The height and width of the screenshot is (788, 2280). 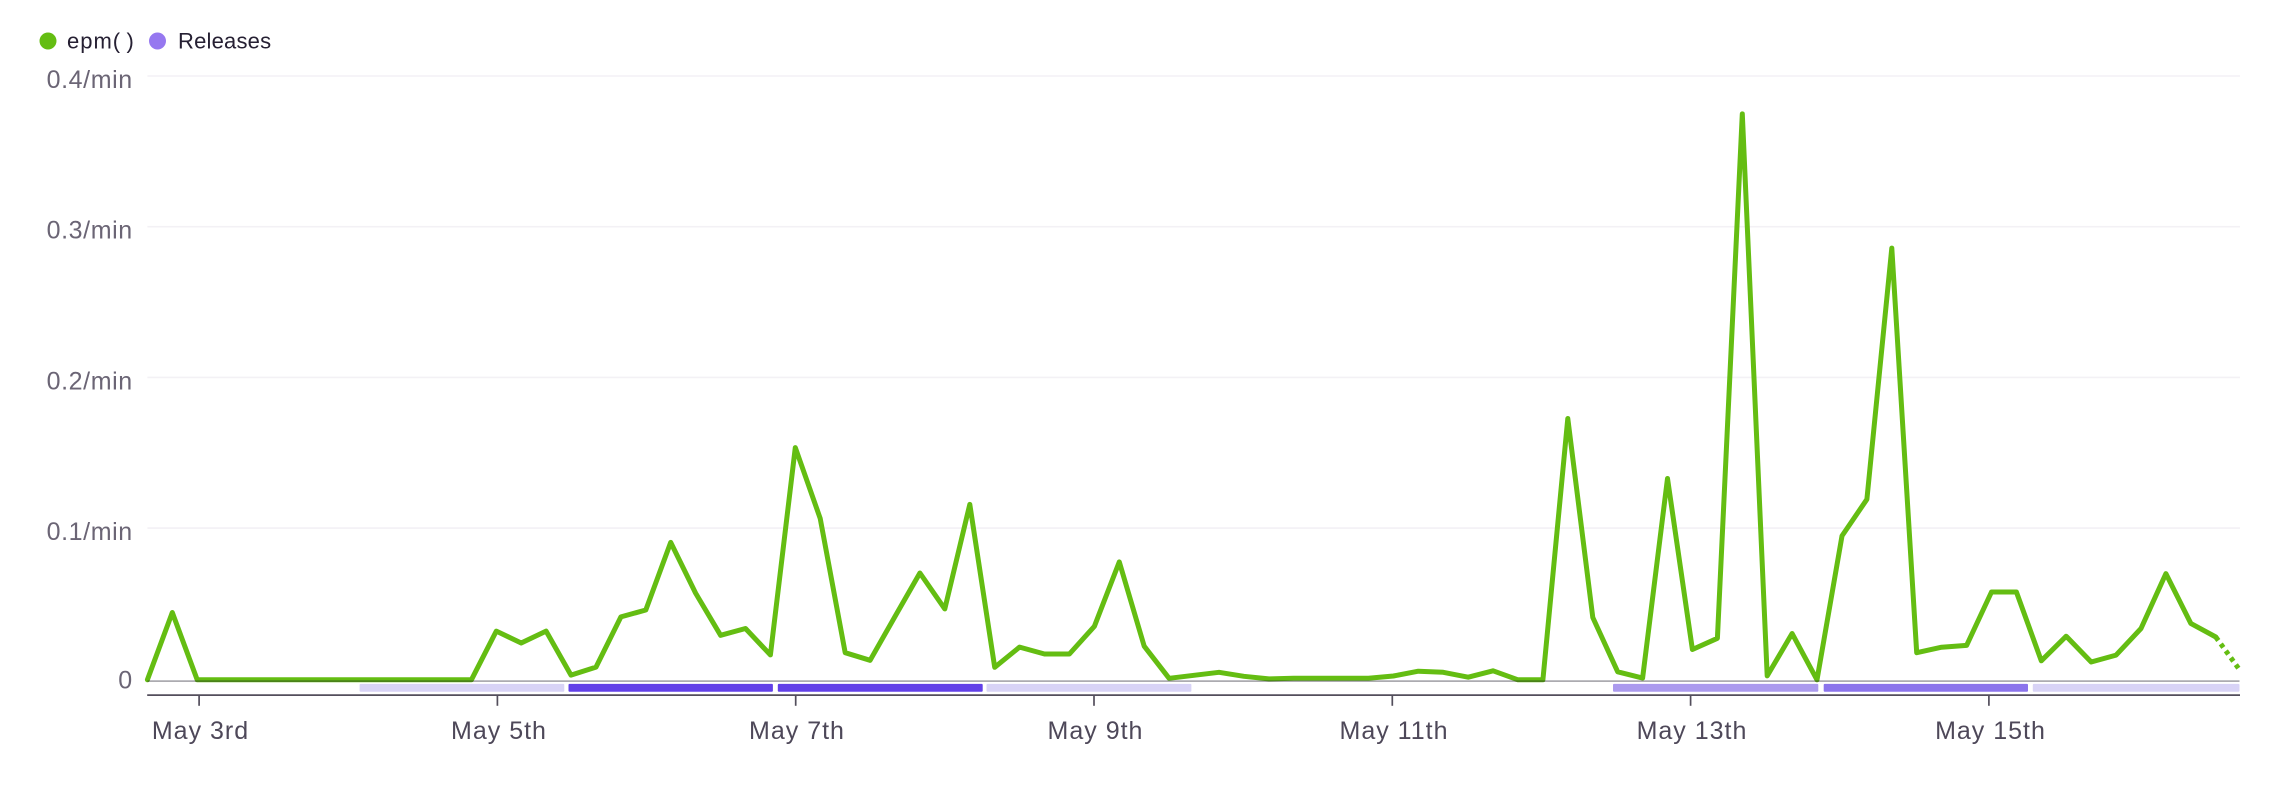 I want to click on svg-text: 0.4/min, so click(x=90, y=80).